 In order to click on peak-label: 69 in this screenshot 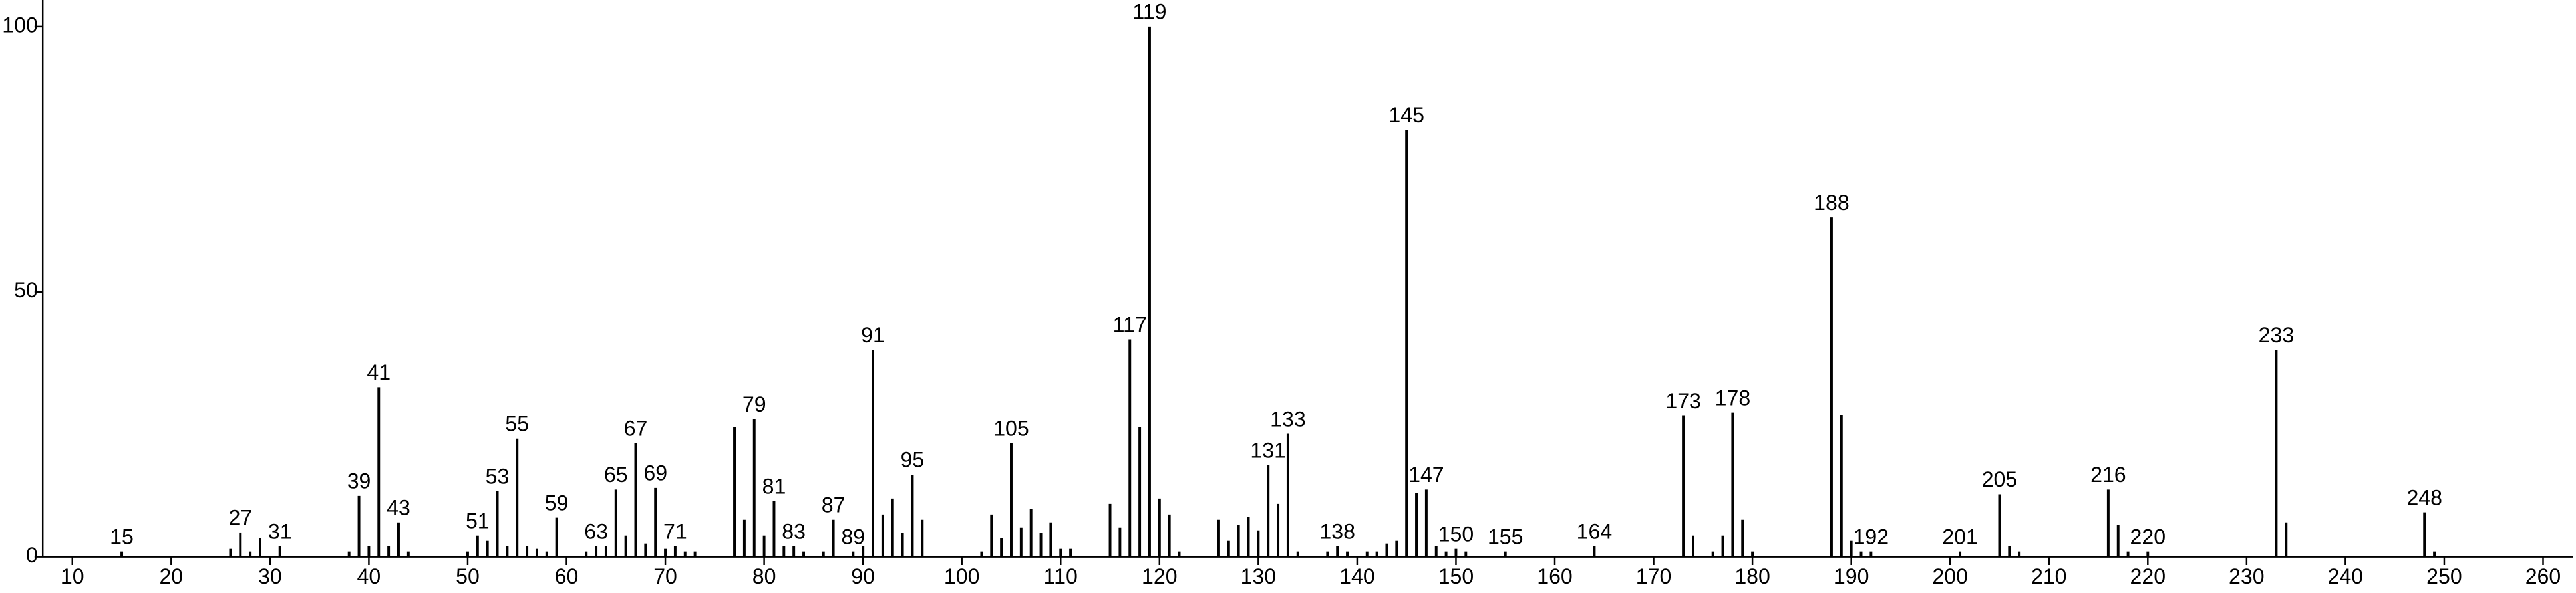, I will do `click(655, 473)`.